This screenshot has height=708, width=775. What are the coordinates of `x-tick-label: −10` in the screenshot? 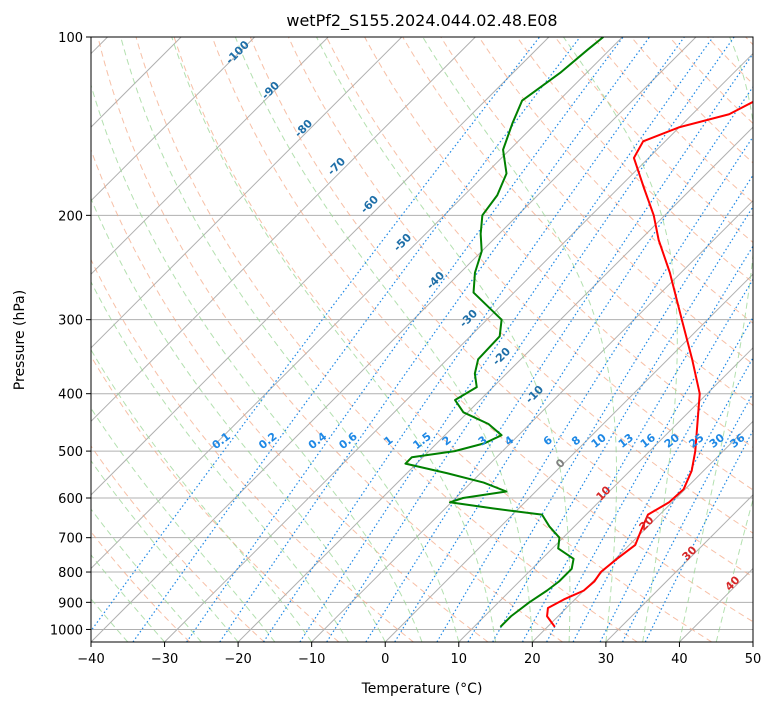 It's located at (311, 659).